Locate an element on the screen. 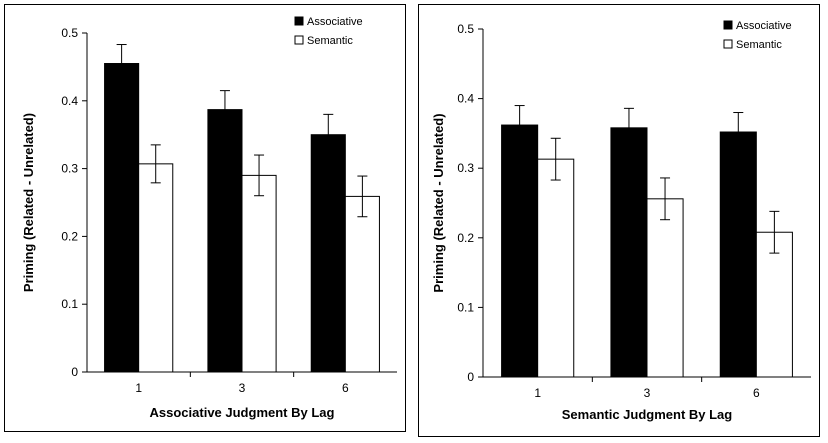 The image size is (828, 443). x-axis-title: Associative Judgment By Lag is located at coordinates (242, 412).